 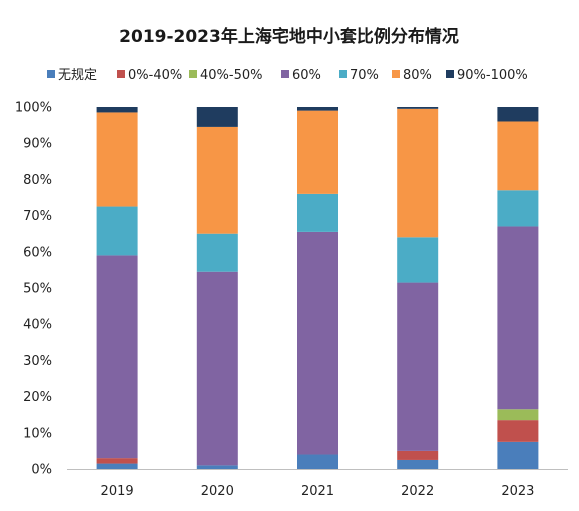 What do you see at coordinates (306, 75) in the screenshot?
I see `legend-label: 60%` at bounding box center [306, 75].